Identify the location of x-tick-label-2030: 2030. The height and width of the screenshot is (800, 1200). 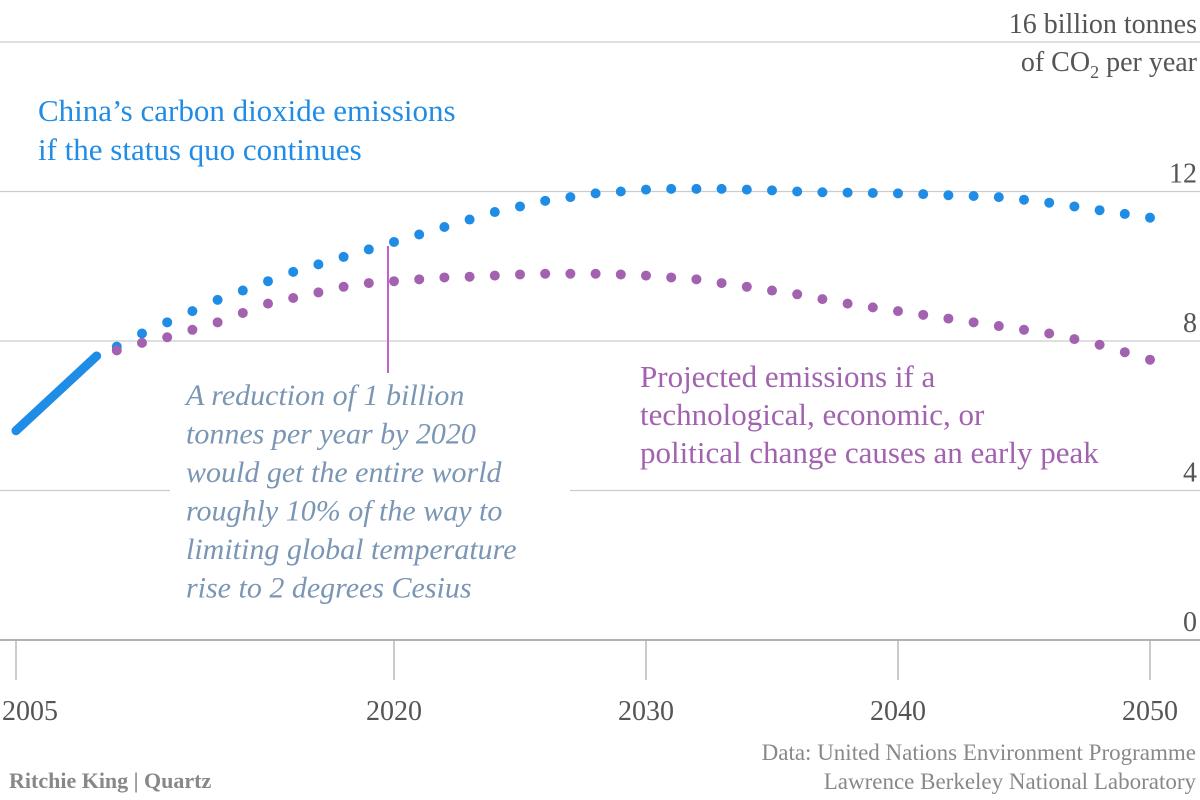
(646, 711).